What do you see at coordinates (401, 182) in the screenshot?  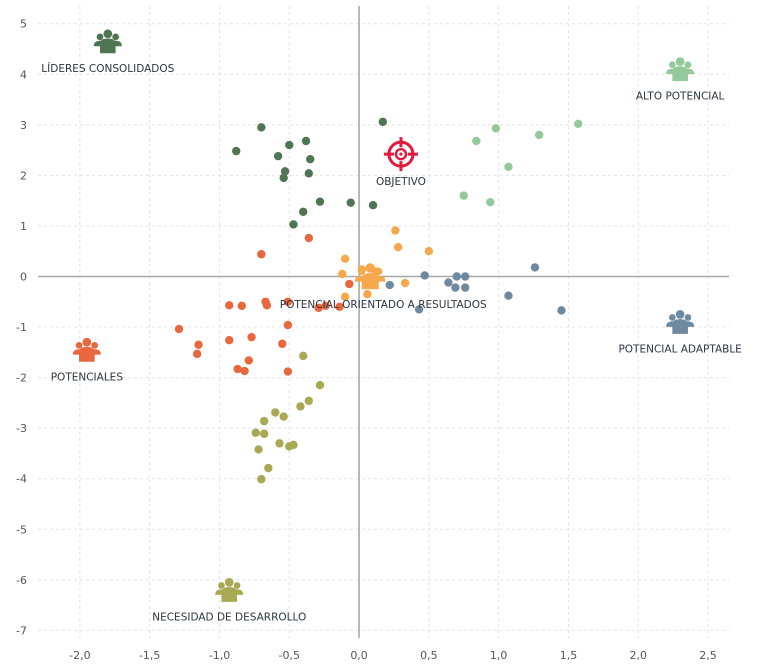 I see `objetivo-label: OBJETIVO` at bounding box center [401, 182].